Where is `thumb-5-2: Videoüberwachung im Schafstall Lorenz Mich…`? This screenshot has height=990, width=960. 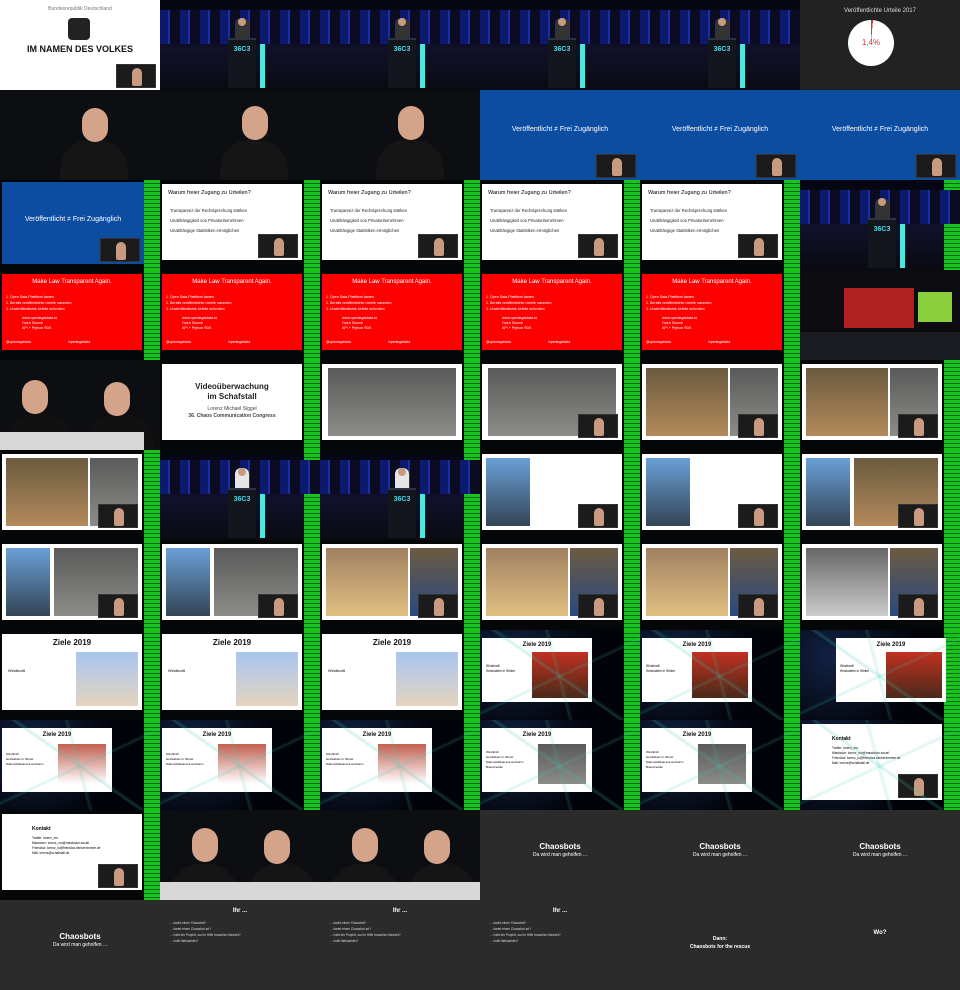
thumb-5-2: Videoüberwachung im Schafstall Lorenz Mich… is located at coordinates (240, 405).